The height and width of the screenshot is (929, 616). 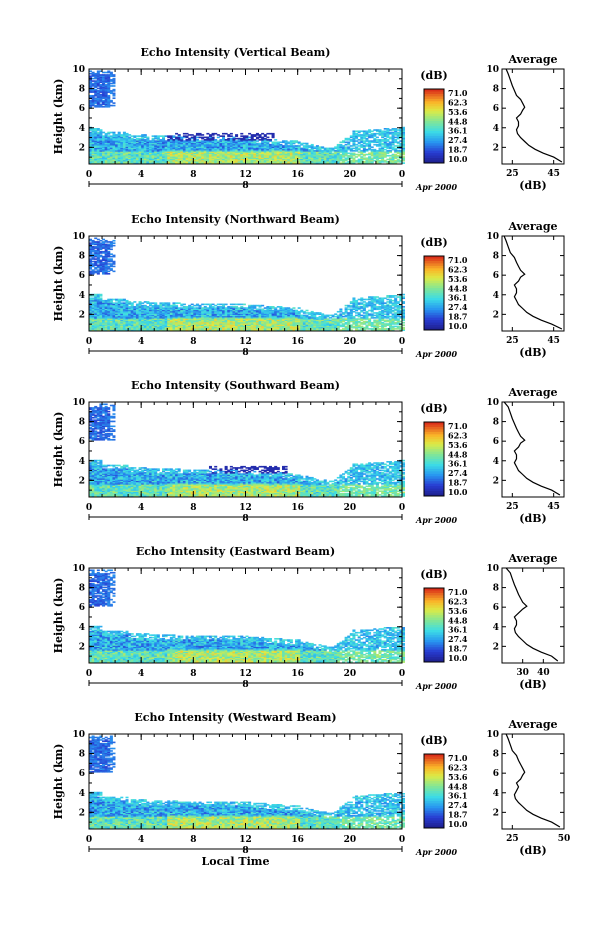 What do you see at coordinates (533, 449) in the screenshot?
I see `profile-frame` at bounding box center [533, 449].